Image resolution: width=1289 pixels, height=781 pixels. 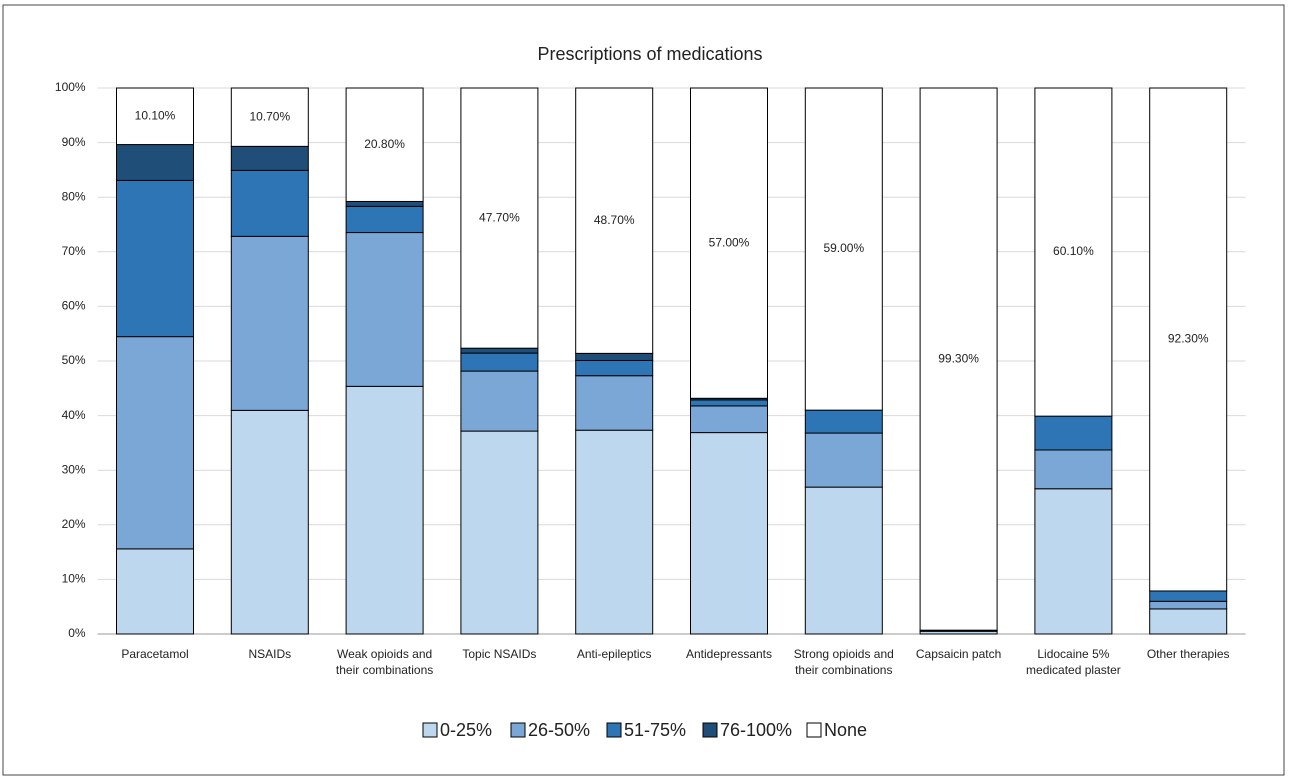 I want to click on x-tick-label: Antidepressants, so click(x=729, y=654).